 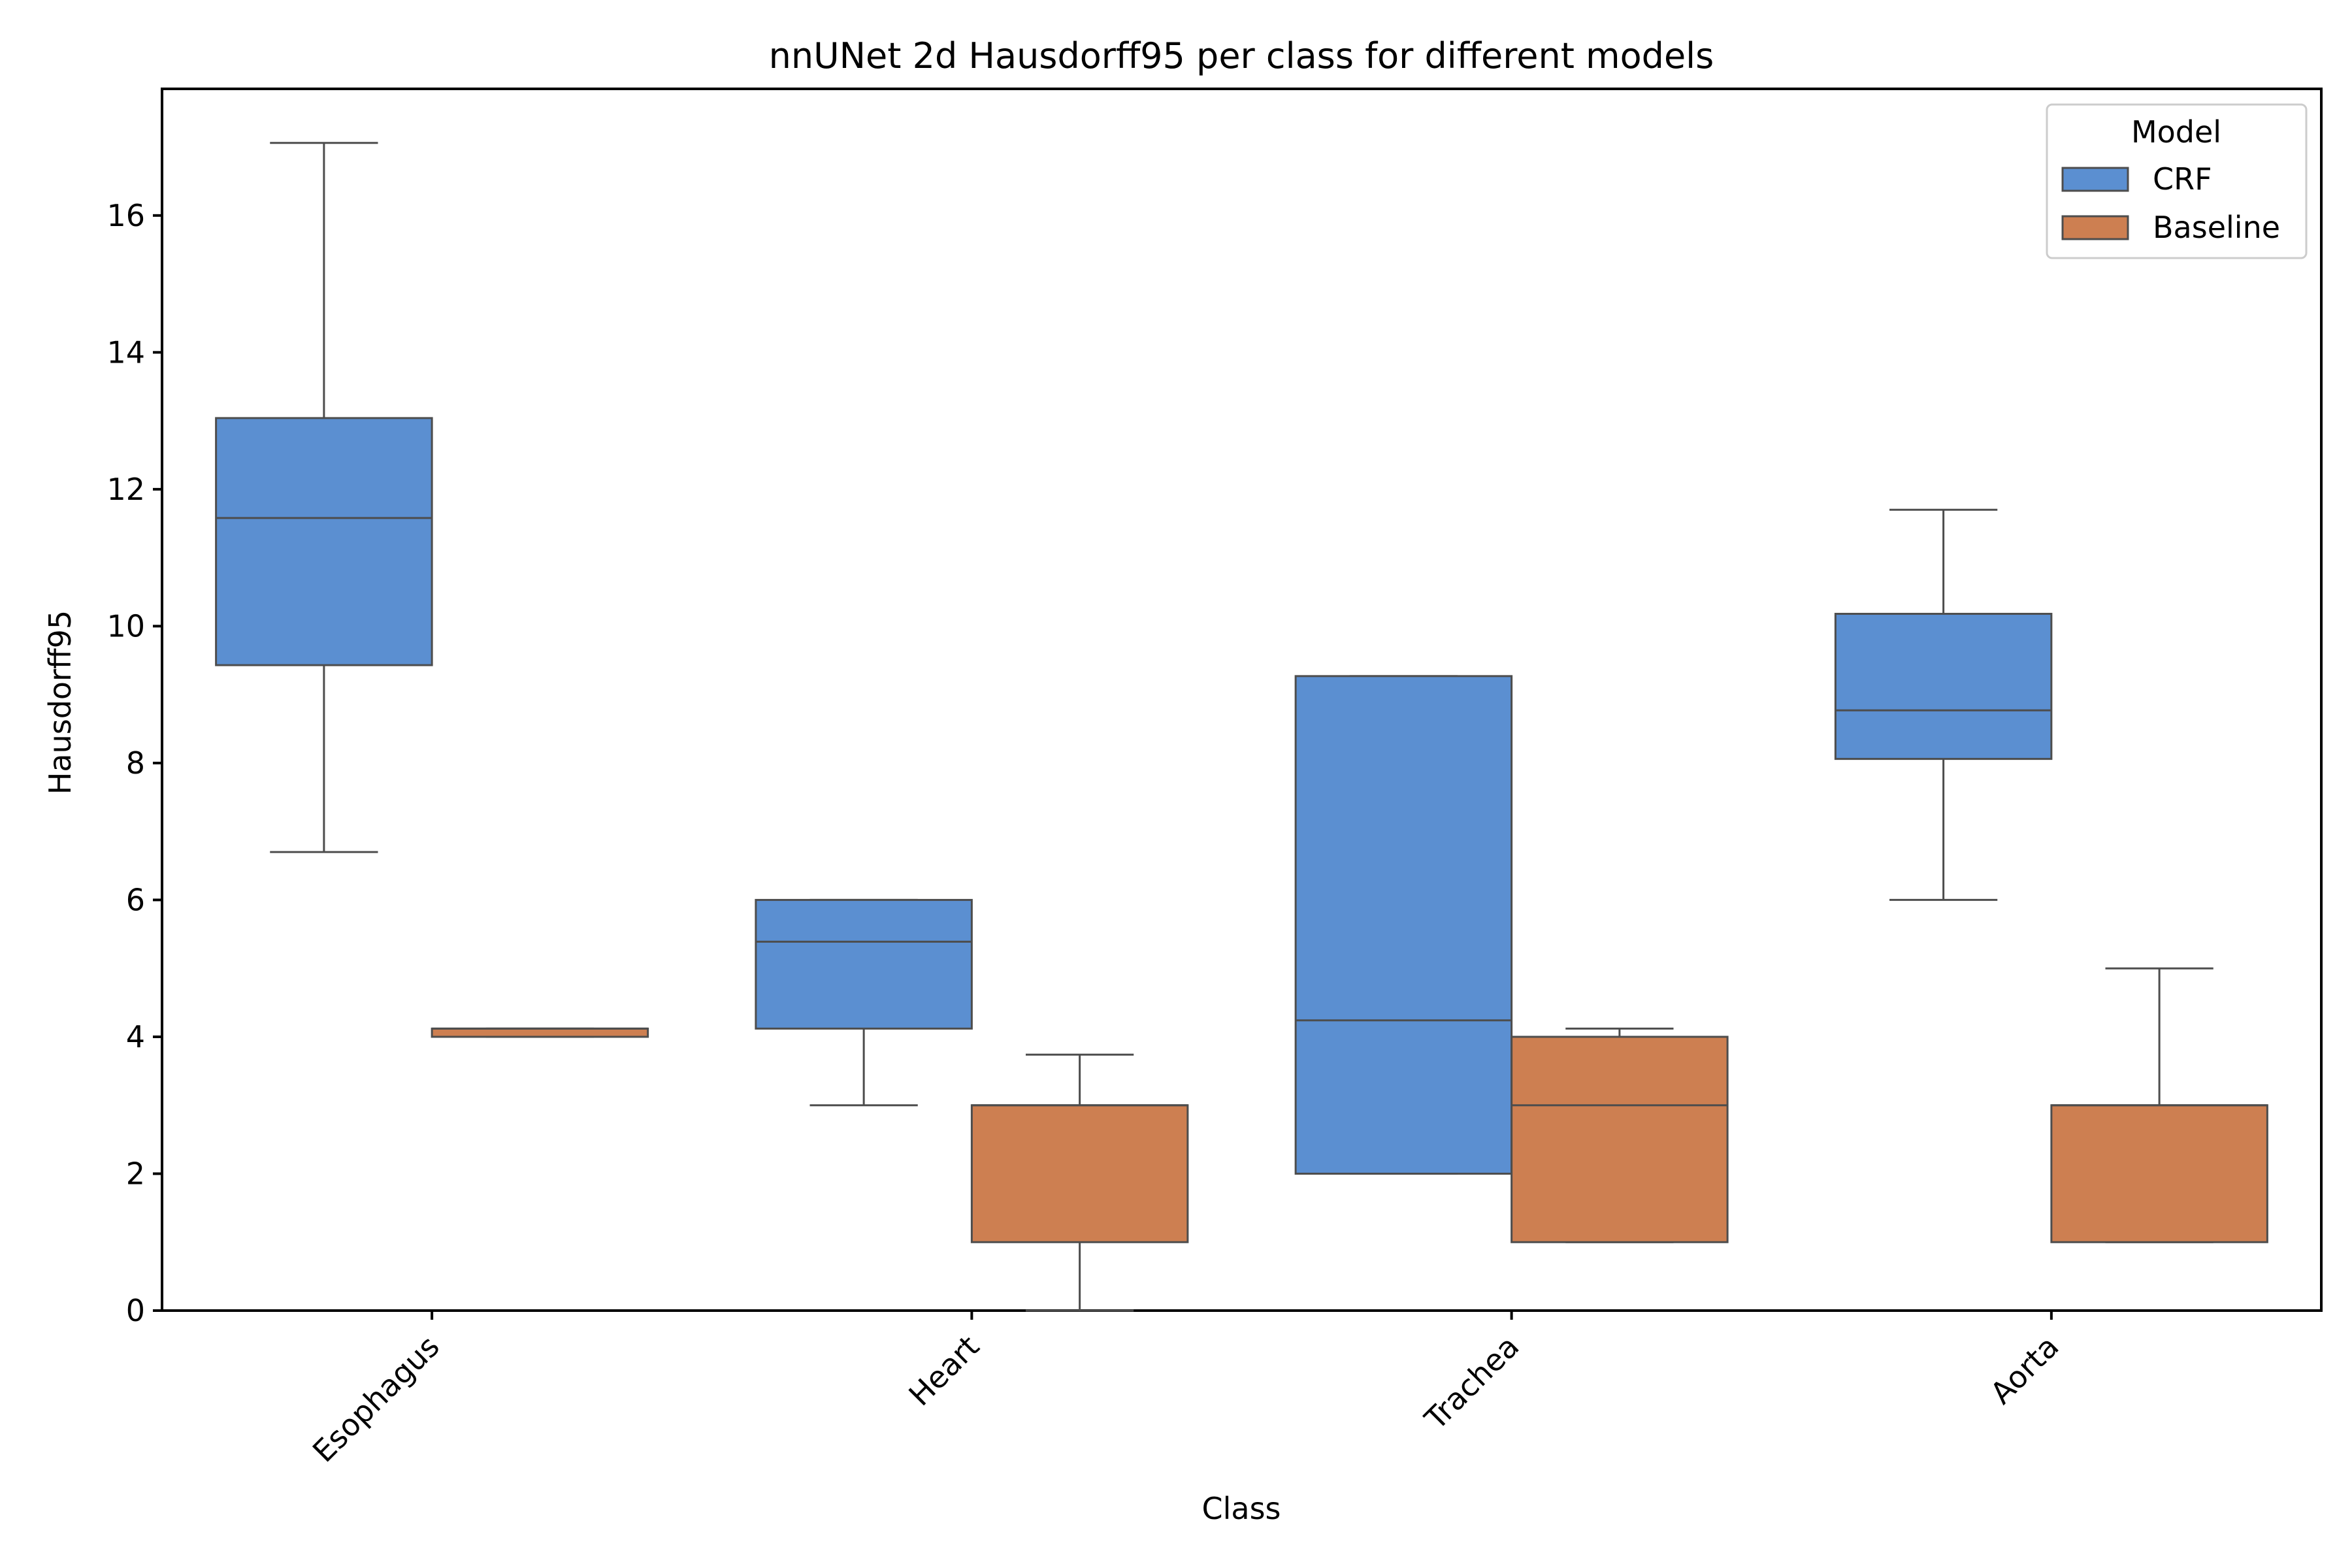 I want to click on box-crf-esophagus, so click(x=324, y=497).